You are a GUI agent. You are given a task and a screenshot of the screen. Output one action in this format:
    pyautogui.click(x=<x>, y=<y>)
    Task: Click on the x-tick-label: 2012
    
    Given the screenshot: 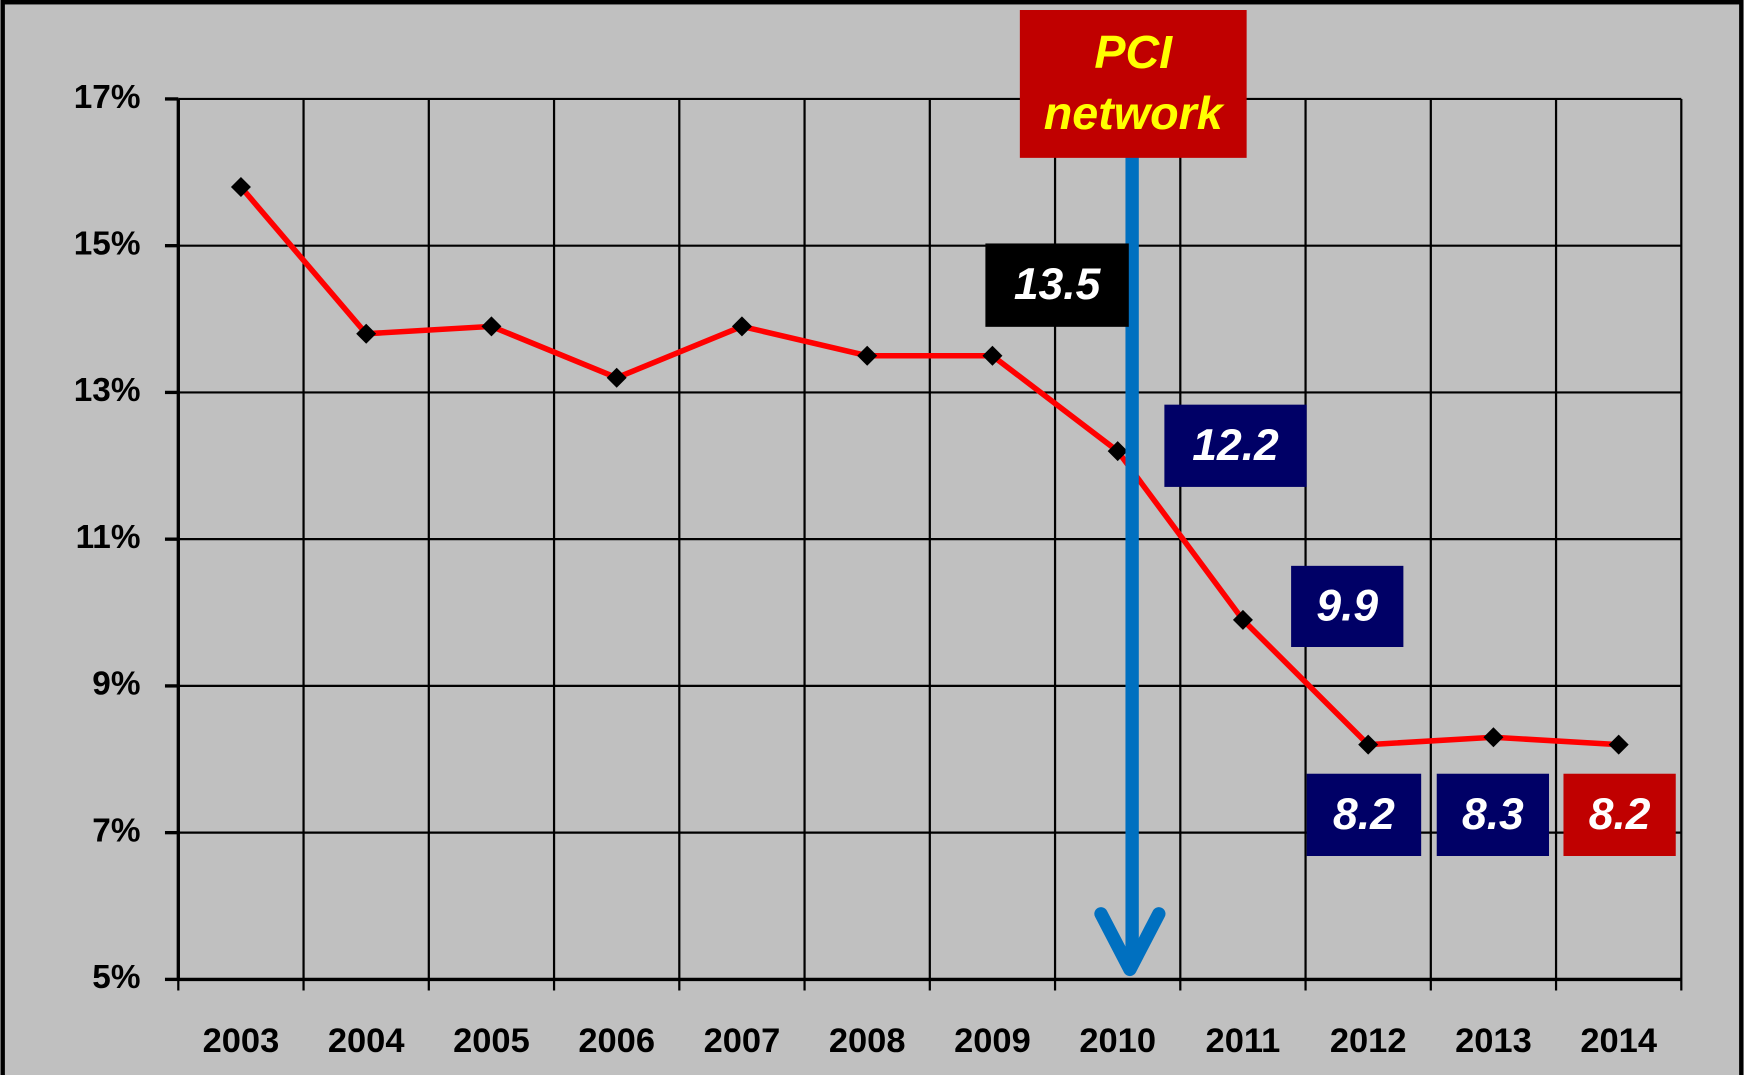 What is the action you would take?
    pyautogui.click(x=1368, y=1041)
    